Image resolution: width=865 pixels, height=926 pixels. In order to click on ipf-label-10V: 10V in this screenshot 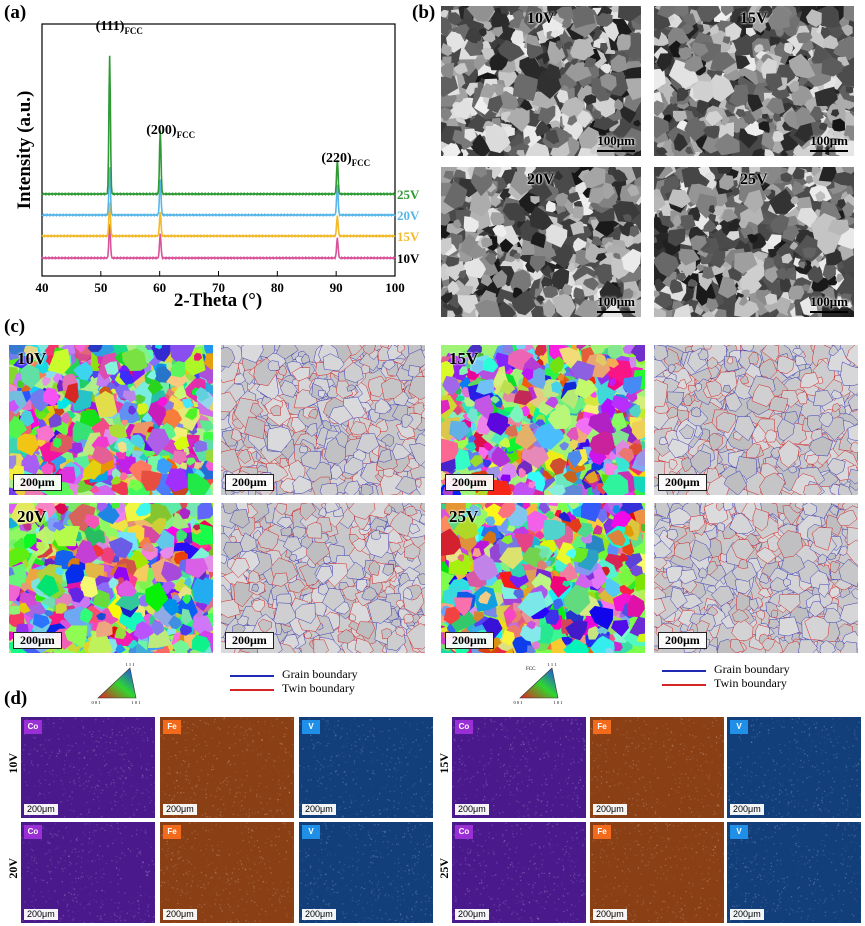, I will do `click(32, 358)`.